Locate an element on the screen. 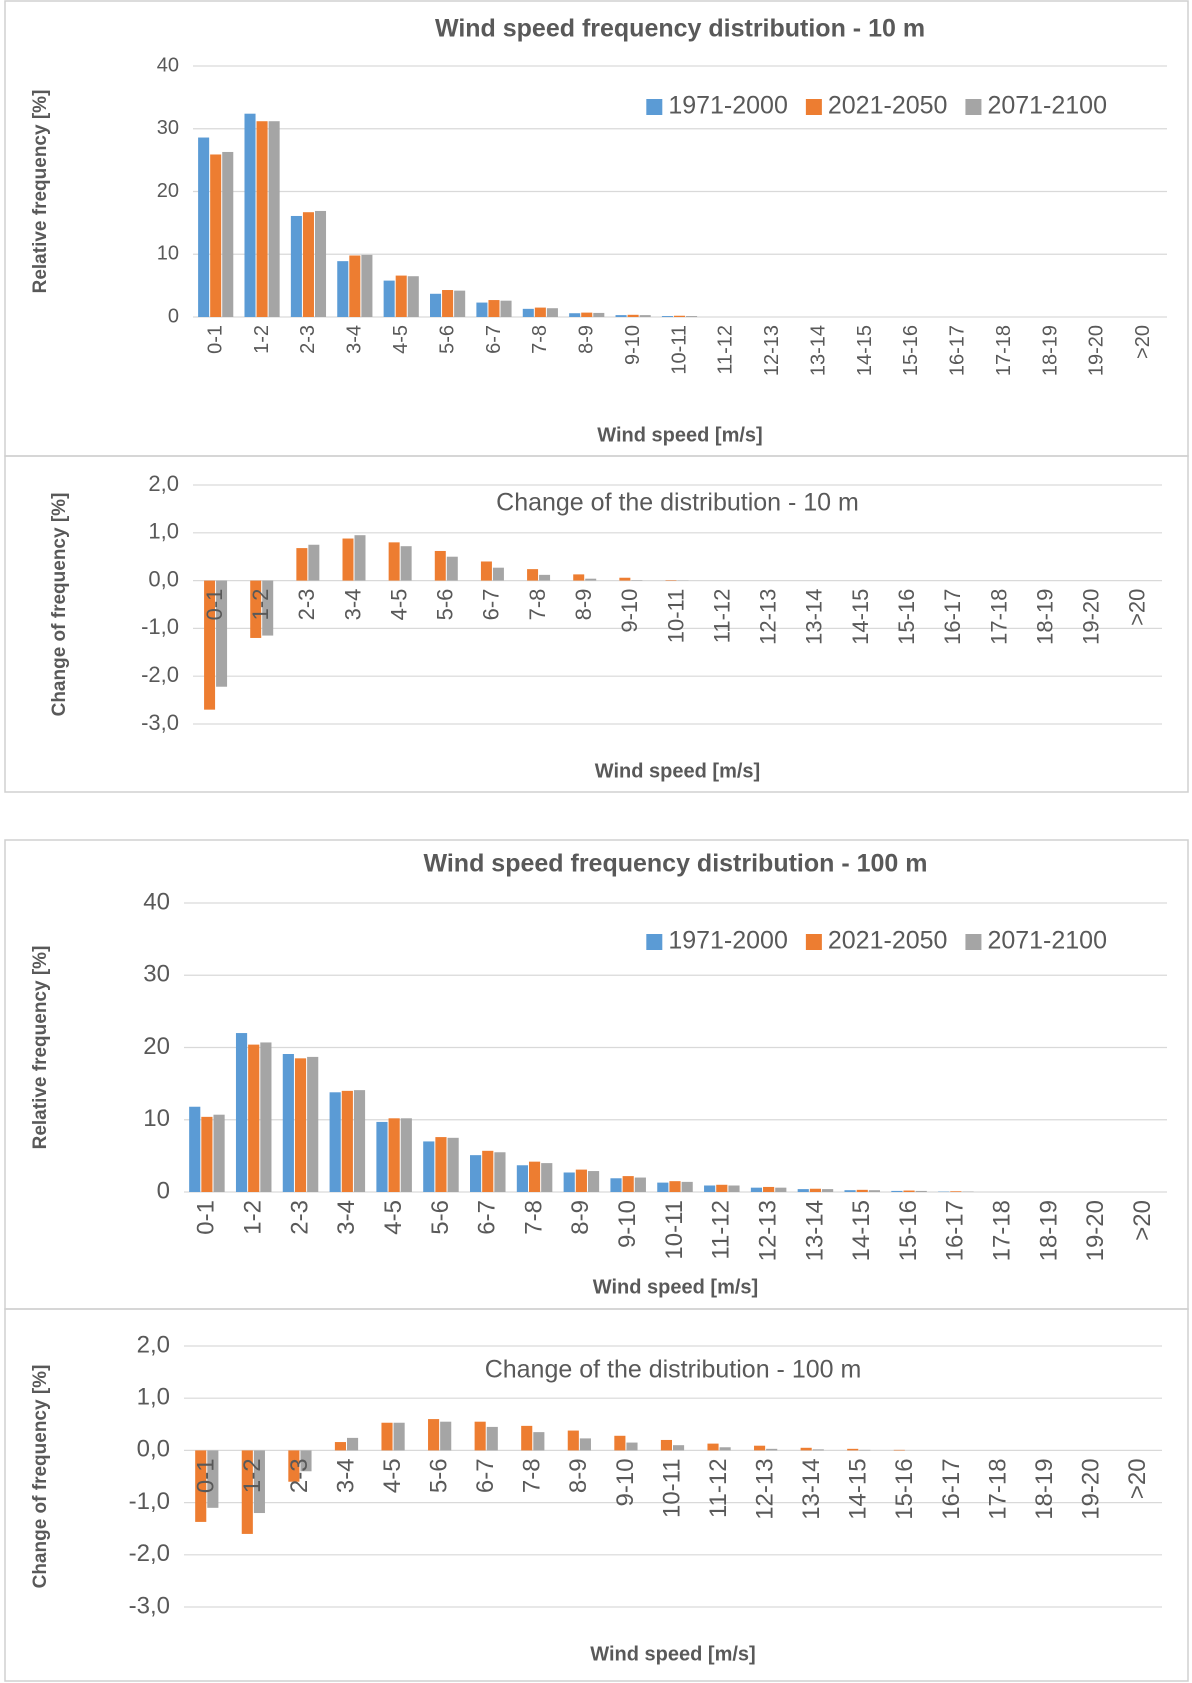 The image size is (1192, 1683). y-axis-label: Relative frequency [%] is located at coordinates (40, 192).